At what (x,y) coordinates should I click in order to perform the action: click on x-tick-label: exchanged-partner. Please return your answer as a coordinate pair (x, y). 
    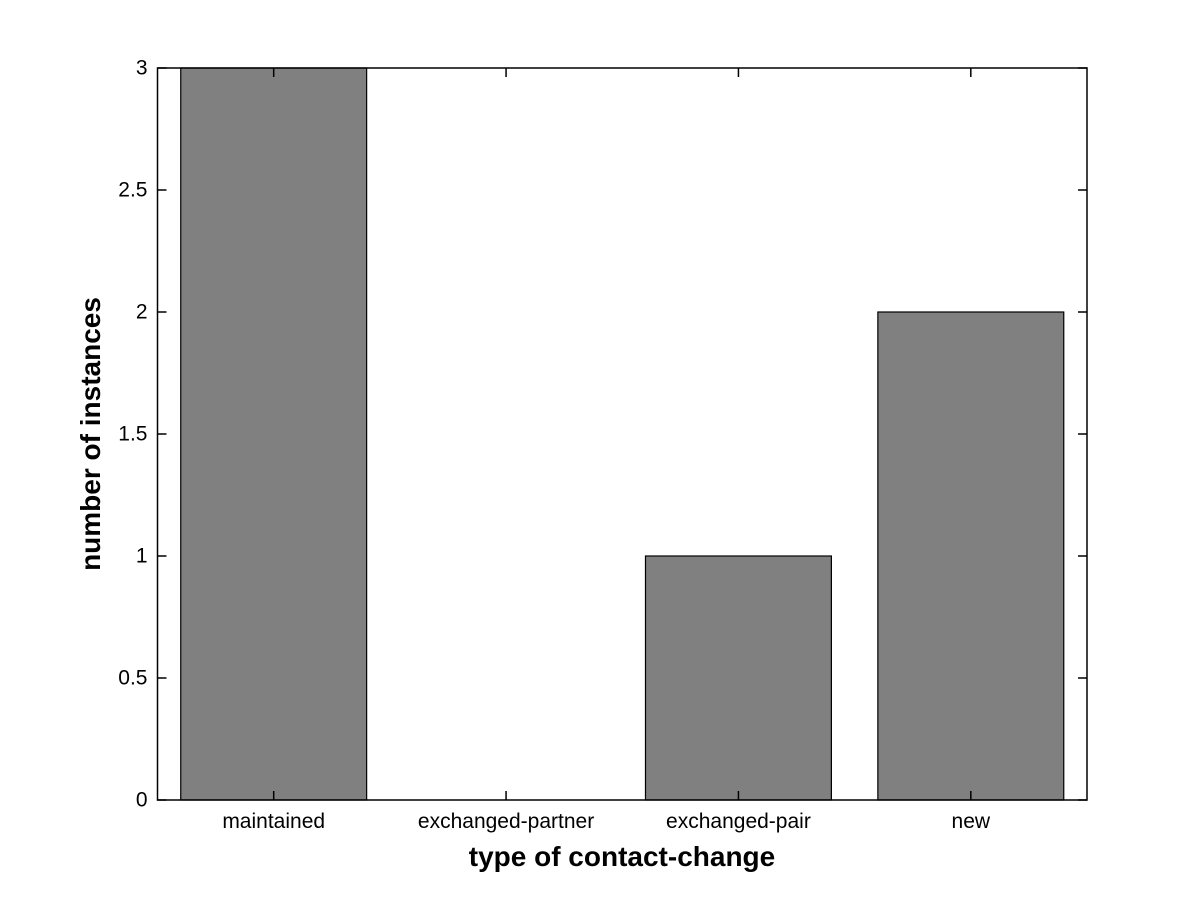
    Looking at the image, I should click on (506, 821).